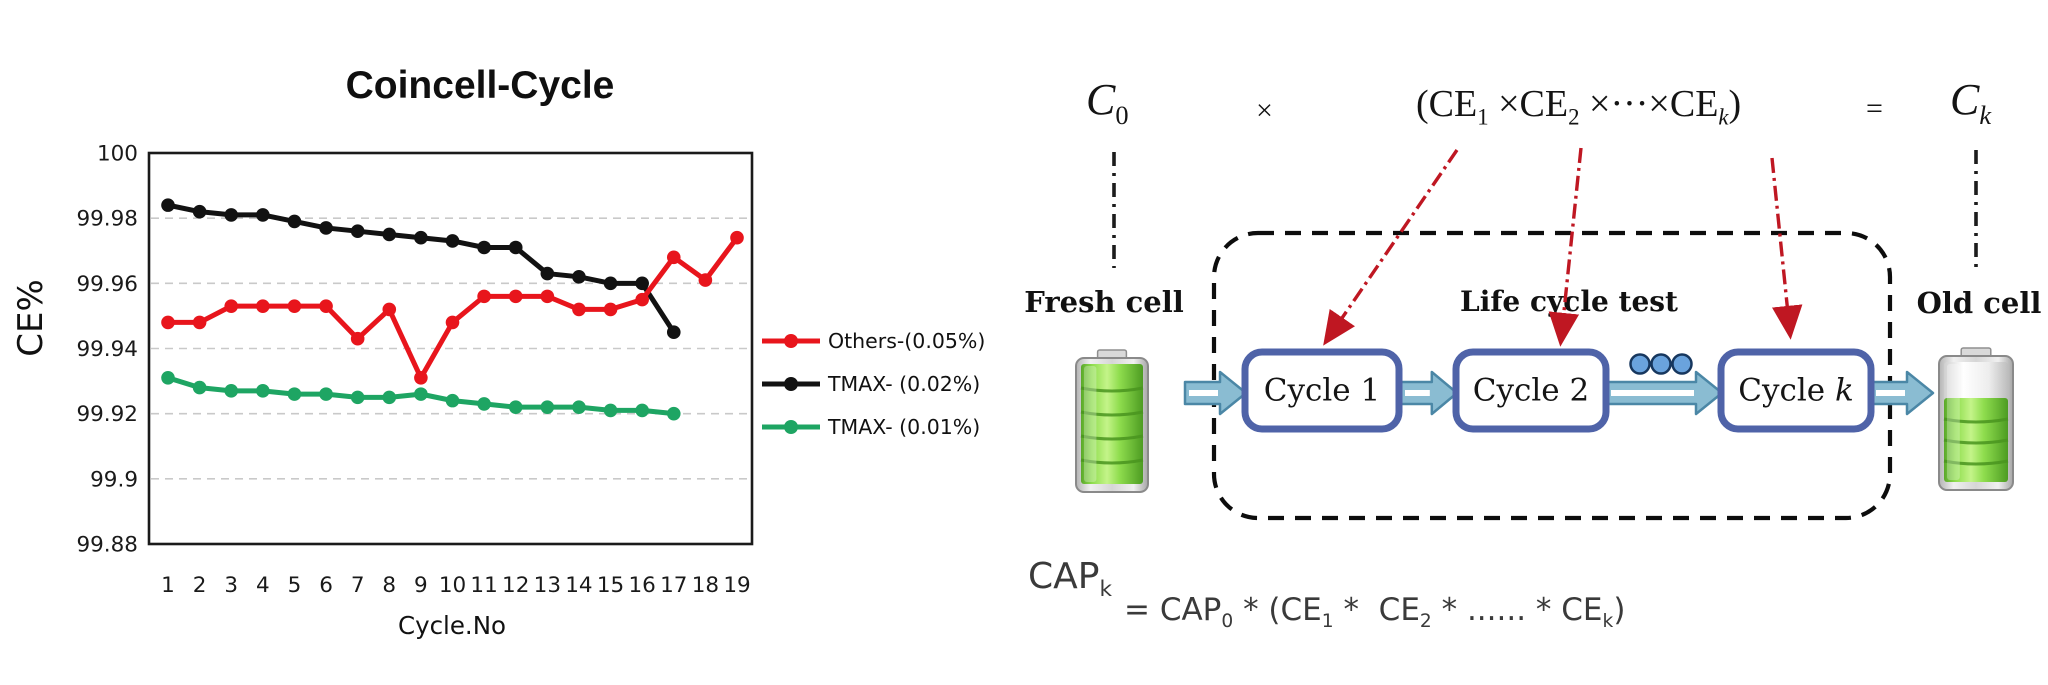 This screenshot has width=2048, height=685. I want to click on cycle-box-label: Cycle k, so click(1796, 391).